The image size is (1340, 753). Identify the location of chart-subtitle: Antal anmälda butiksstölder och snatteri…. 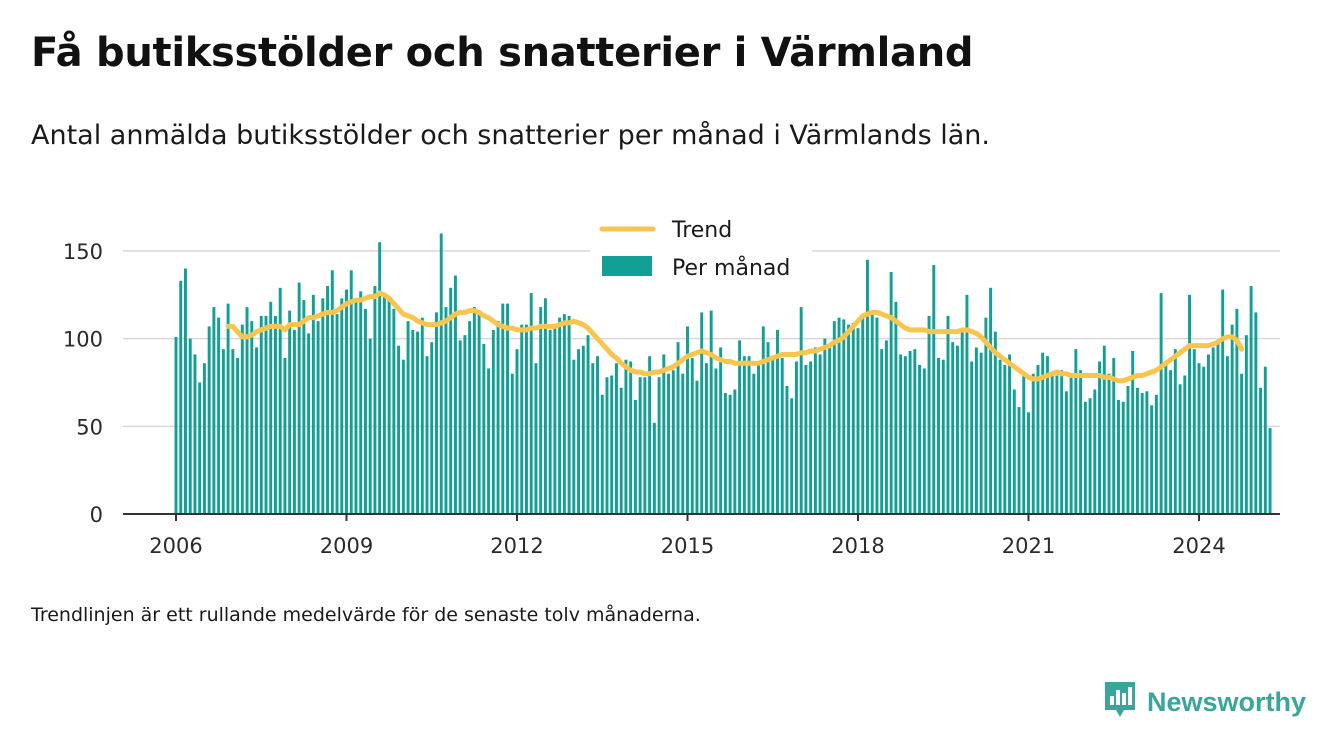
(510, 135).